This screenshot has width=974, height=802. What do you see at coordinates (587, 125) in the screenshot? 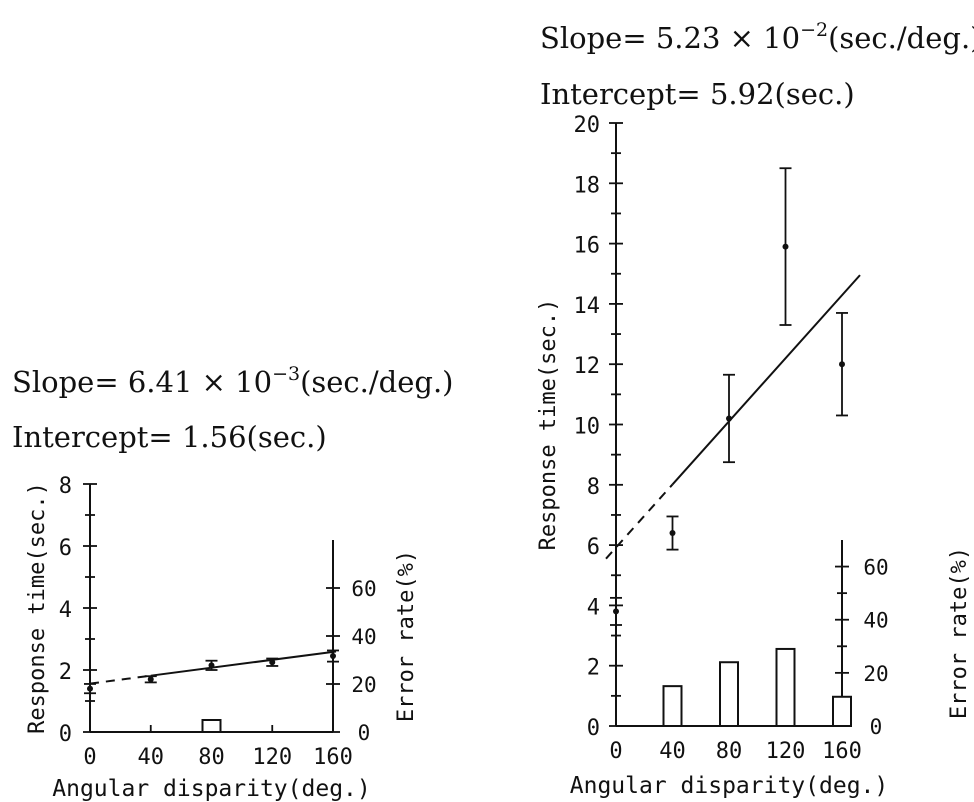
I see `y-tick-label: 20` at bounding box center [587, 125].